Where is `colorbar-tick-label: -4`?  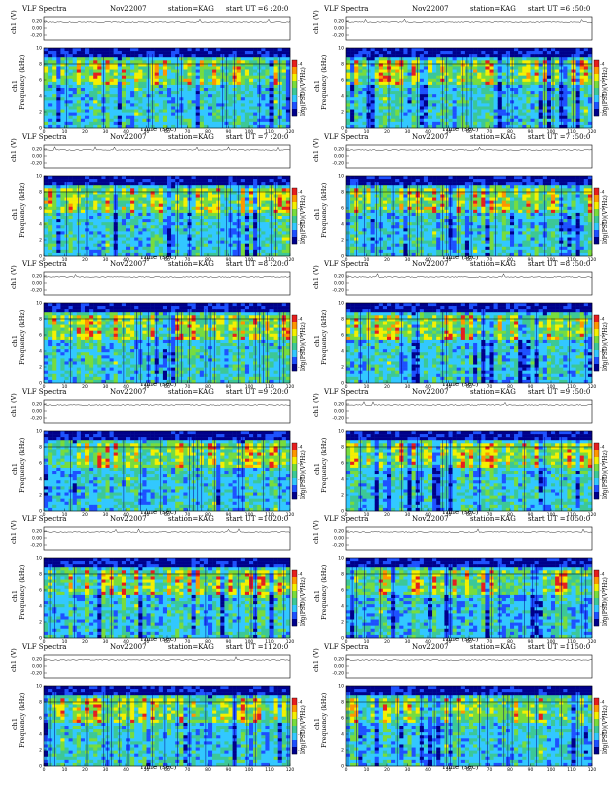 colorbar-tick-label: -4 is located at coordinates (300, 192).